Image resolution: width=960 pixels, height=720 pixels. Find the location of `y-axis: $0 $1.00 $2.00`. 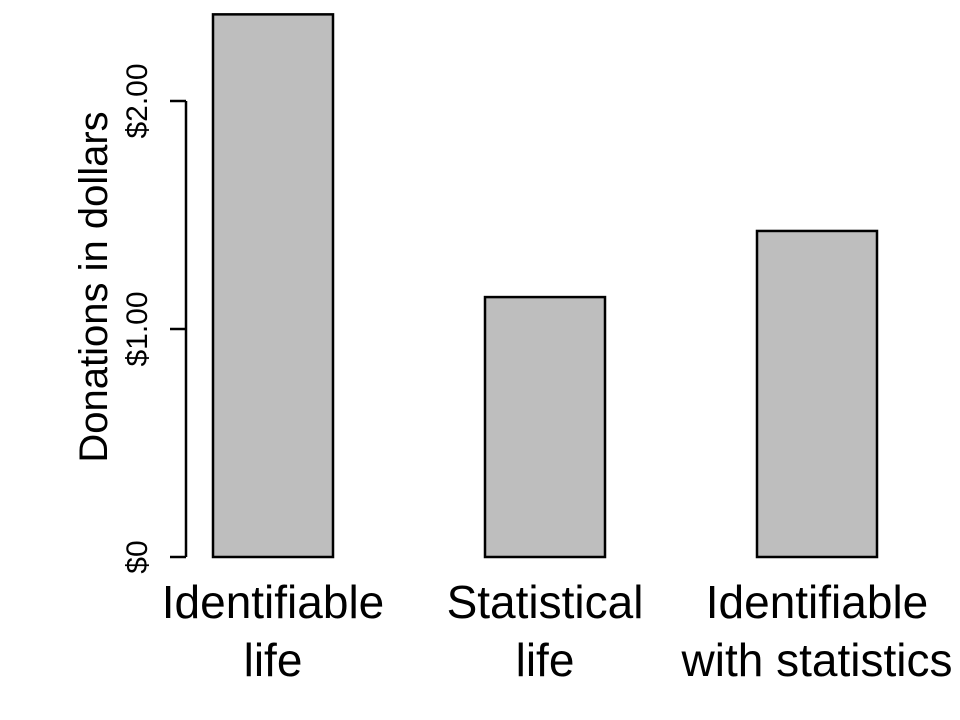

y-axis: $0 $1.00 $2.00 is located at coordinates (154, 318).